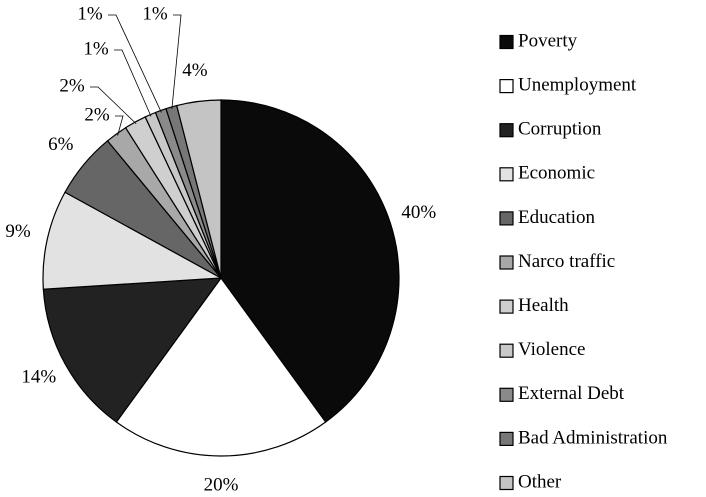 This screenshot has width=706, height=497. What do you see at coordinates (551, 349) in the screenshot?
I see `legend-label: Violence` at bounding box center [551, 349].